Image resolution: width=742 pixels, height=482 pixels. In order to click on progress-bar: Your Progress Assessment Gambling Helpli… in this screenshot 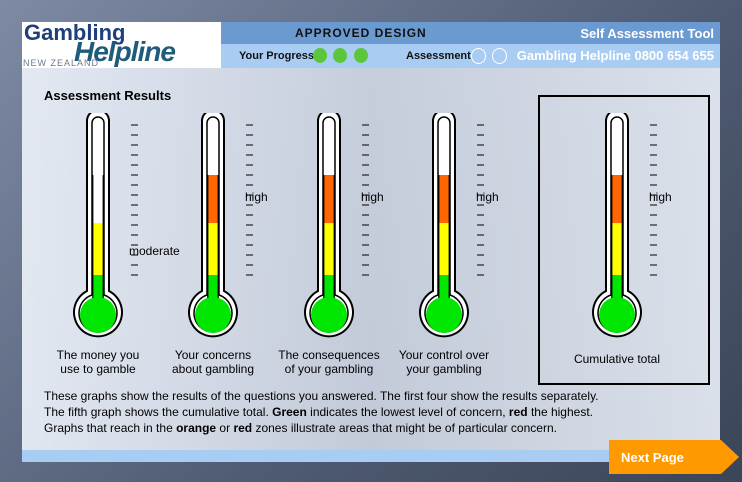, I will do `click(470, 56)`.